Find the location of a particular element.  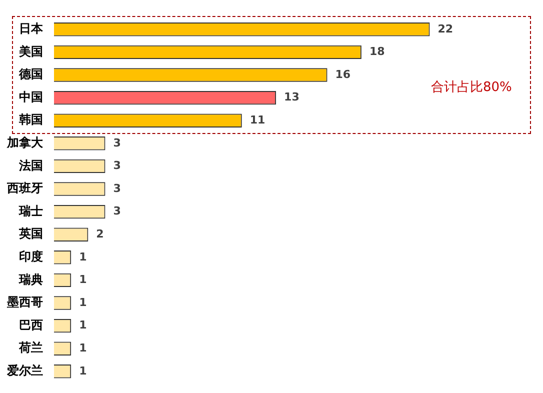

y-tick-label: 荷兰 is located at coordinates (30, 347).